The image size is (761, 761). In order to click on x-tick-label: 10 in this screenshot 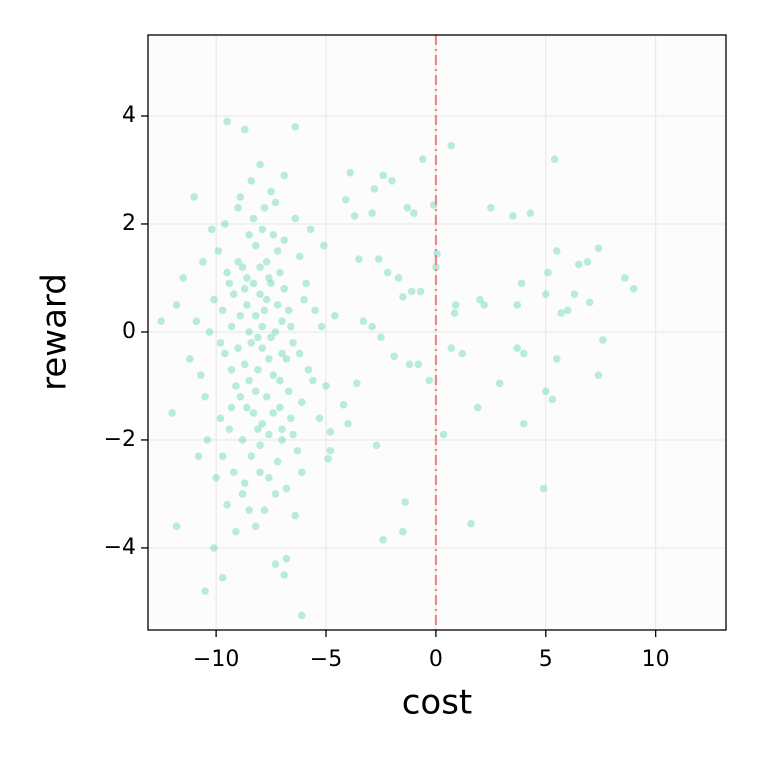, I will do `click(656, 659)`.